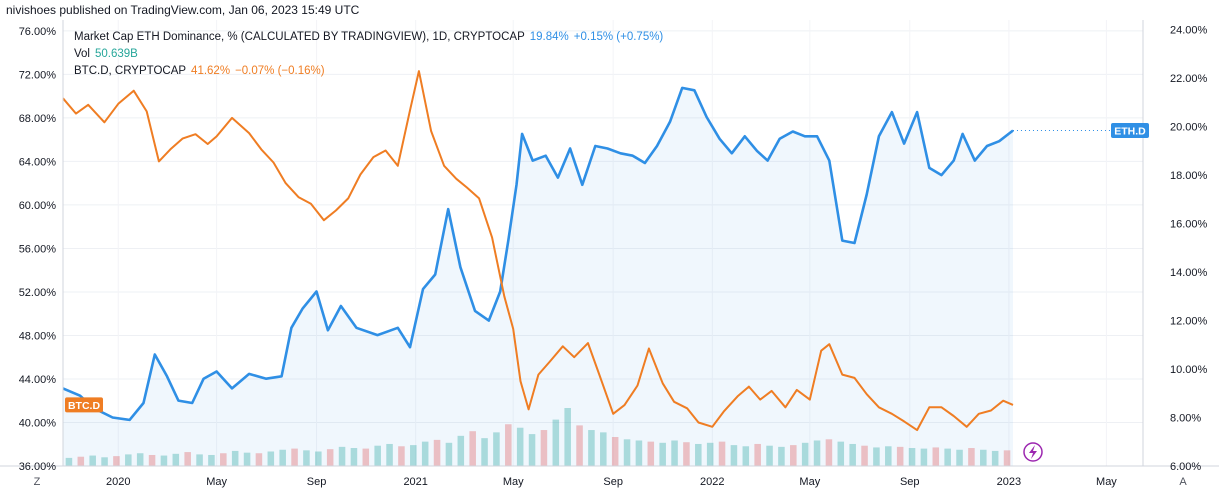 The height and width of the screenshot is (504, 1219). I want to click on legend-vol: Vol 50.639B, so click(371, 54).